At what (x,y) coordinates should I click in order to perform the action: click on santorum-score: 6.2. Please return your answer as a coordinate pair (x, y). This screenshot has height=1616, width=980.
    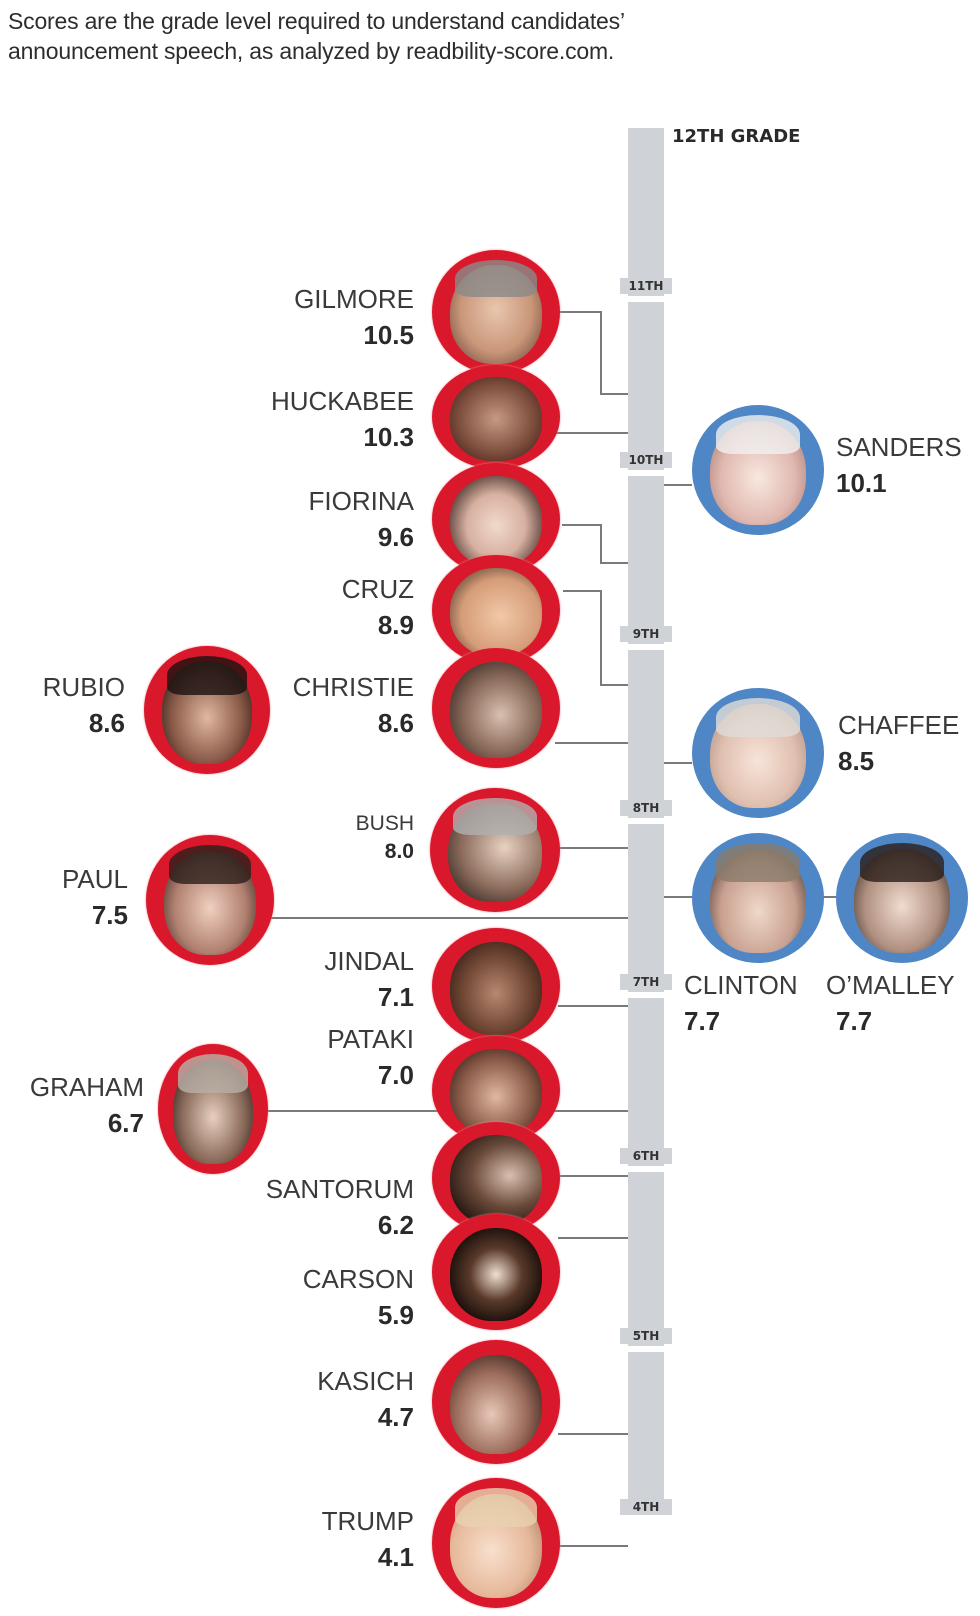
    Looking at the image, I should click on (395, 1225).